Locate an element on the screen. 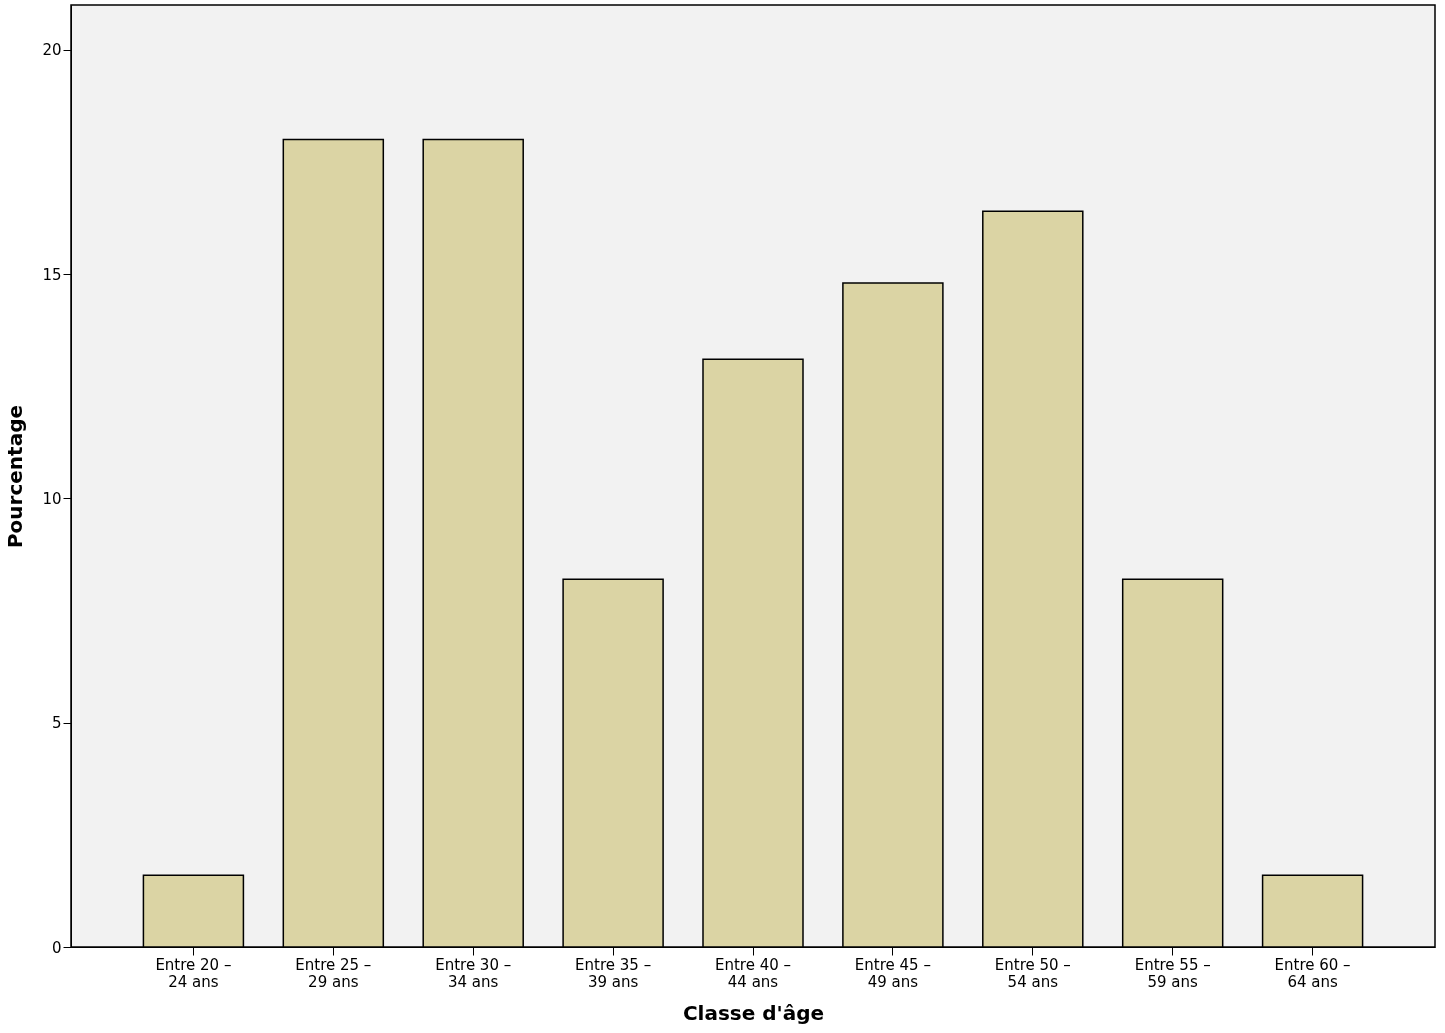 The width and height of the screenshot is (1445, 1033). y-axis-title: Pourcentage is located at coordinates (15, 476).